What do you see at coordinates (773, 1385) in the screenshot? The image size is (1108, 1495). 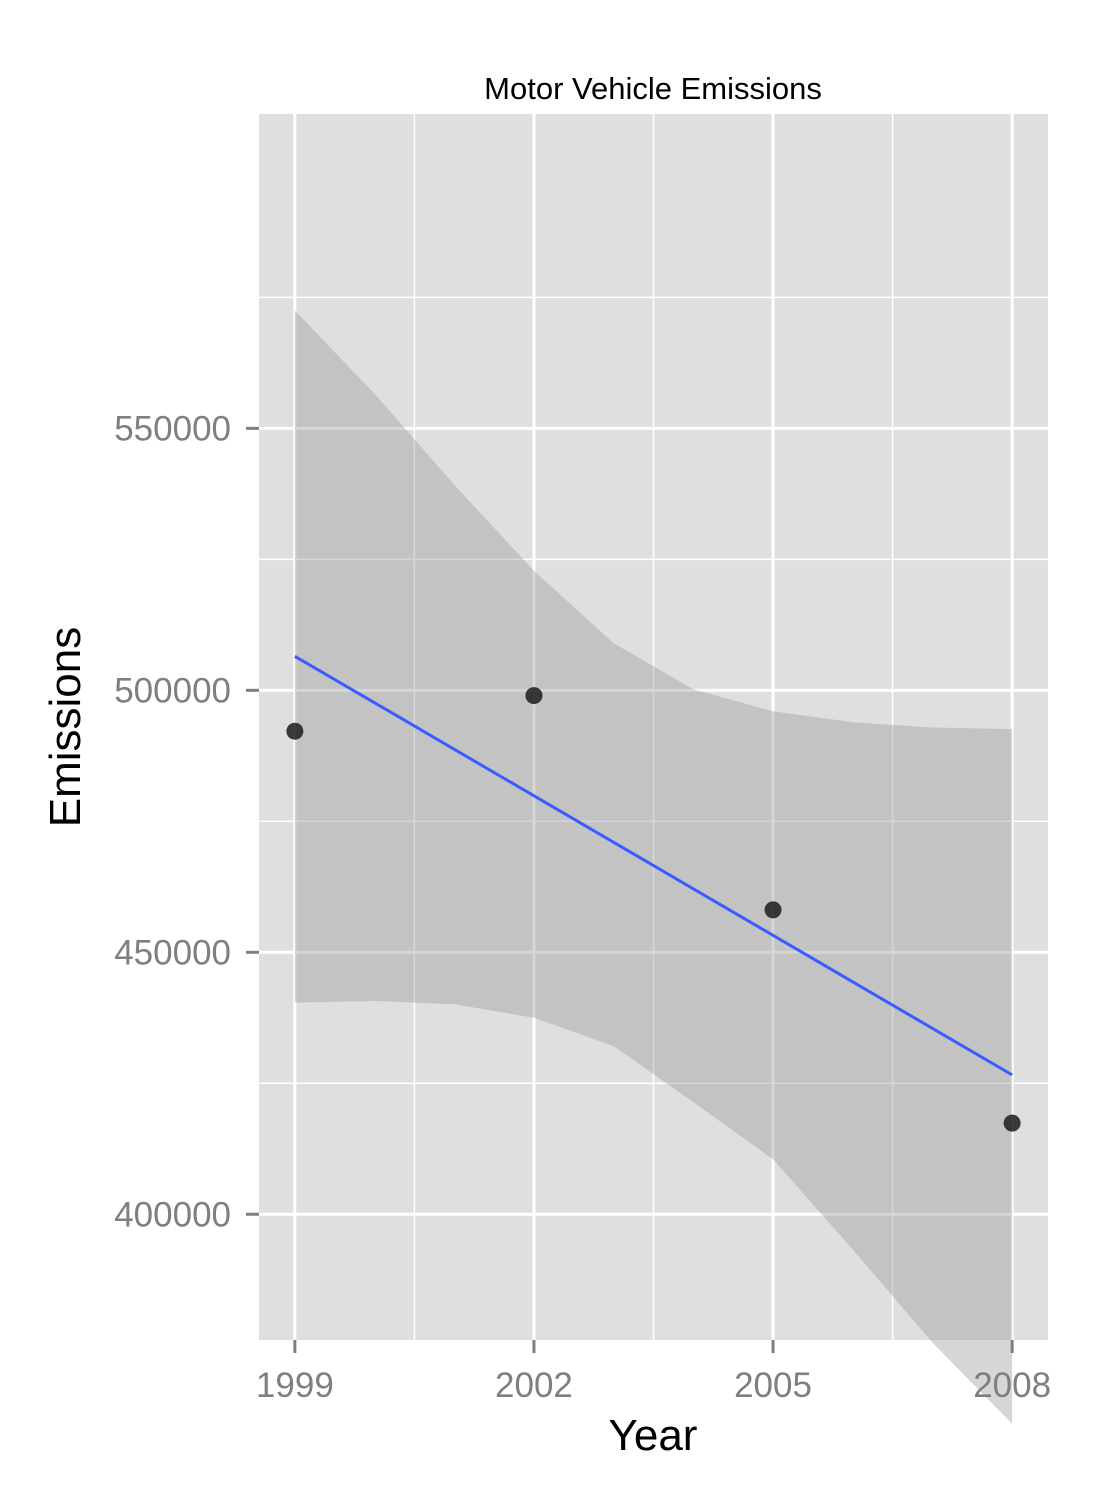 I see `x-tick-label: 2005` at bounding box center [773, 1385].